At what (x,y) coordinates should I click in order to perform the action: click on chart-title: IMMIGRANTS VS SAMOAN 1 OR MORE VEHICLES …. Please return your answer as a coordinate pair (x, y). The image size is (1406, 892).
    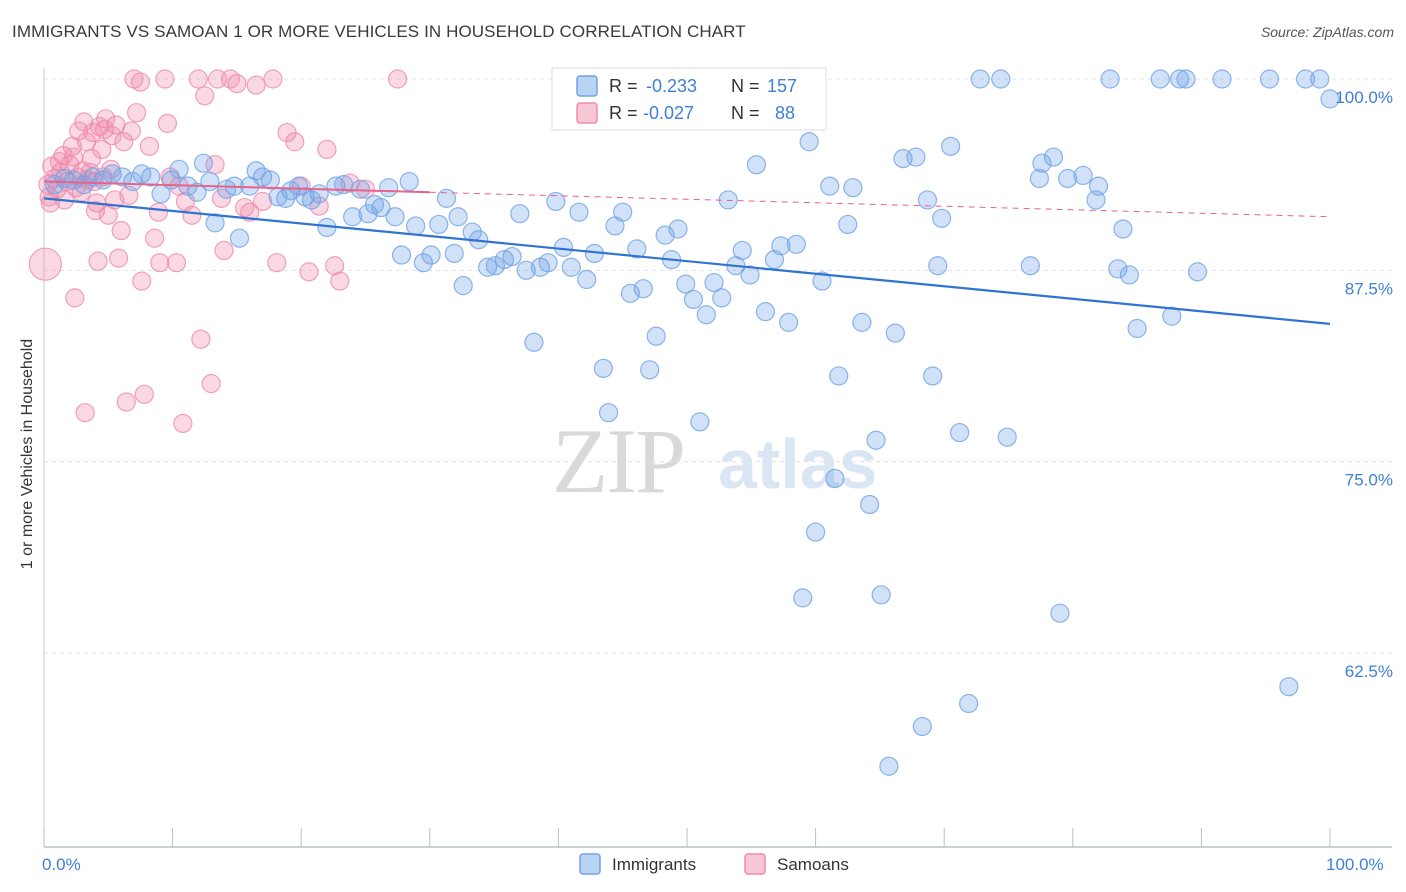
    Looking at the image, I should click on (379, 31).